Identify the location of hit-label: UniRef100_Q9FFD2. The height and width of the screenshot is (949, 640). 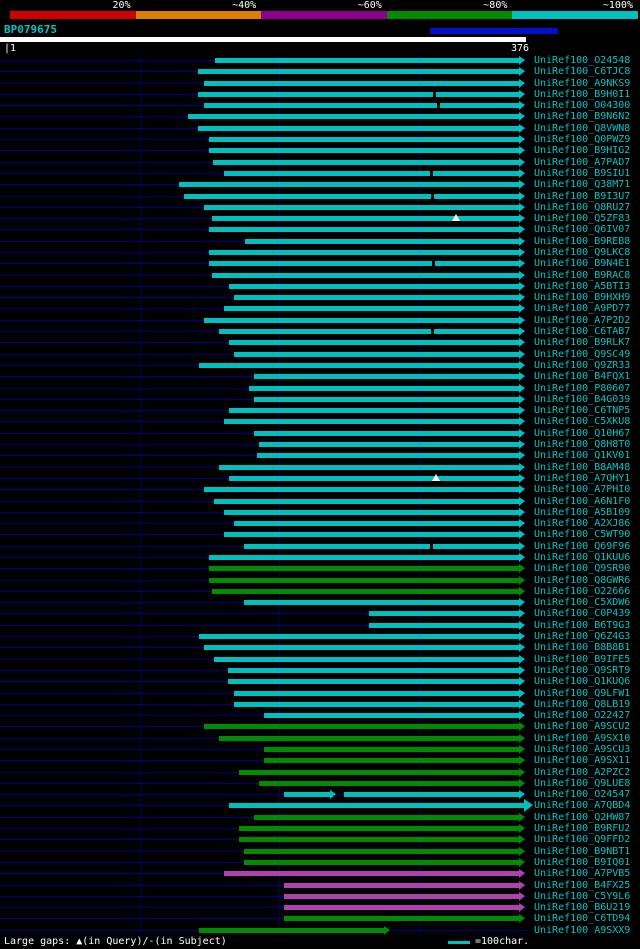
(582, 840).